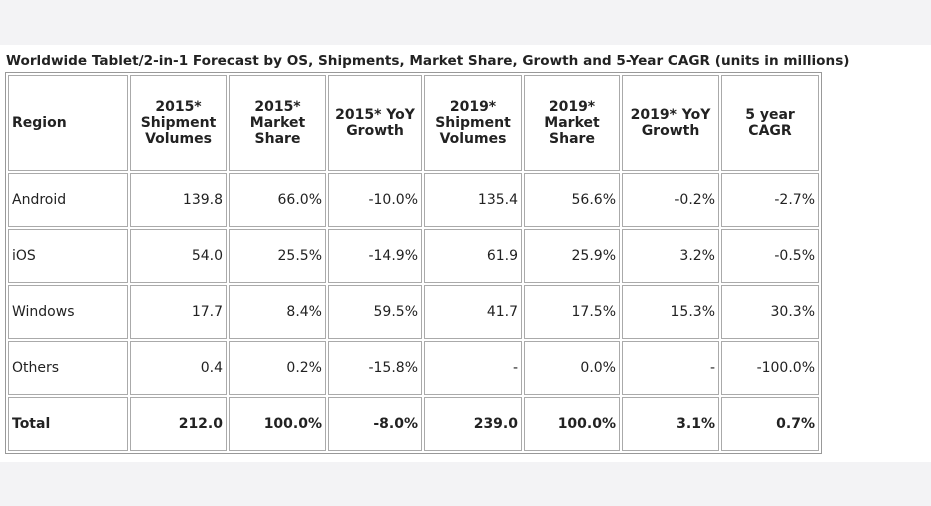 The image size is (931, 506). Describe the element at coordinates (375, 312) in the screenshot. I see `table-cell: 59.5%` at that location.